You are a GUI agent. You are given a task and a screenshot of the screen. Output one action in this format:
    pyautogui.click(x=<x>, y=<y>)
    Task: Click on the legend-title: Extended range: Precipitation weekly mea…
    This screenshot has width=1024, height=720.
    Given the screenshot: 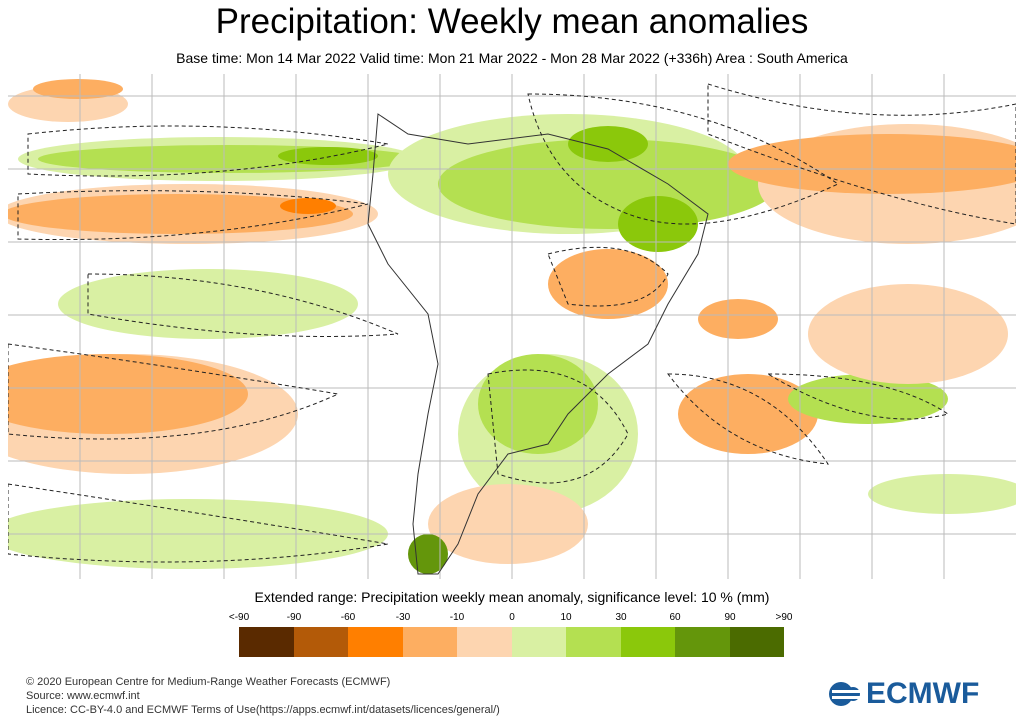 What is the action you would take?
    pyautogui.click(x=512, y=597)
    